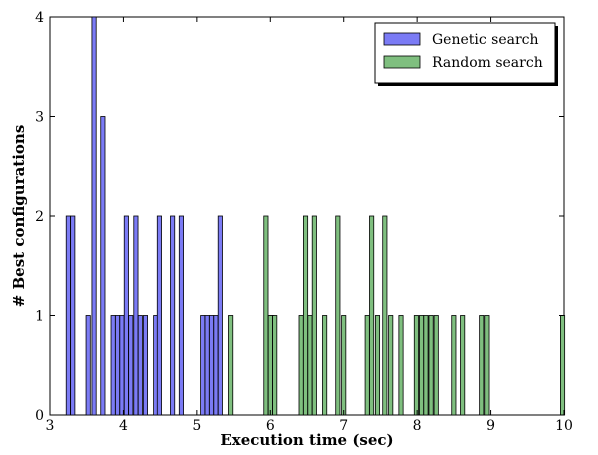 The width and height of the screenshot is (598, 455). I want to click on legend-label-random: Random search, so click(487, 63).